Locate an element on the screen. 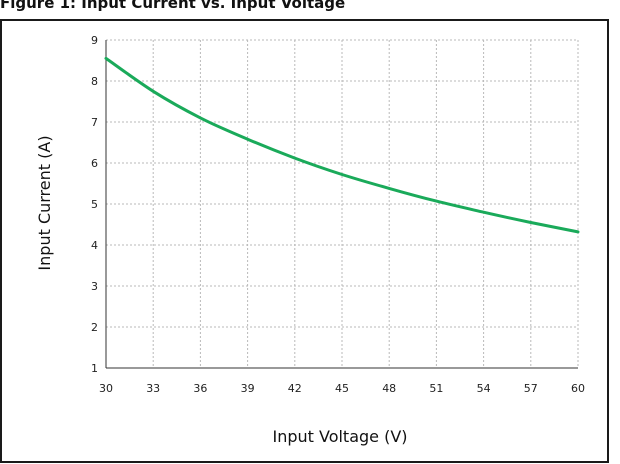  y-tick-label: 3 is located at coordinates (94, 286).